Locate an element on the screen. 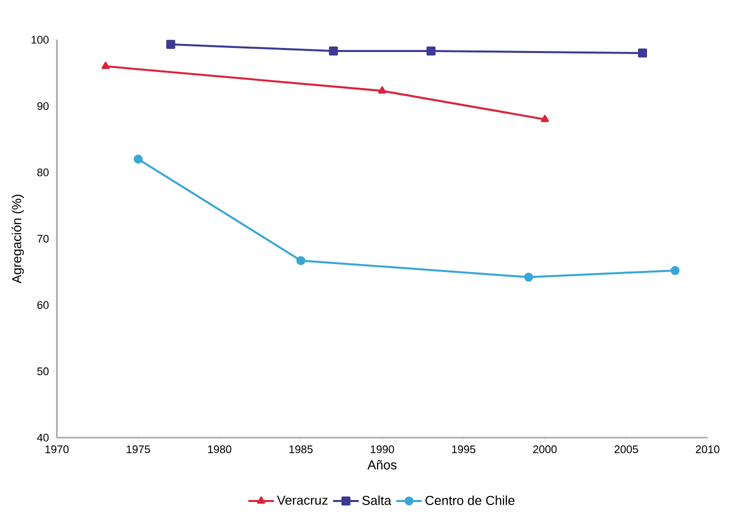 The width and height of the screenshot is (736, 523). y-tick-label: 50 is located at coordinates (43, 371).